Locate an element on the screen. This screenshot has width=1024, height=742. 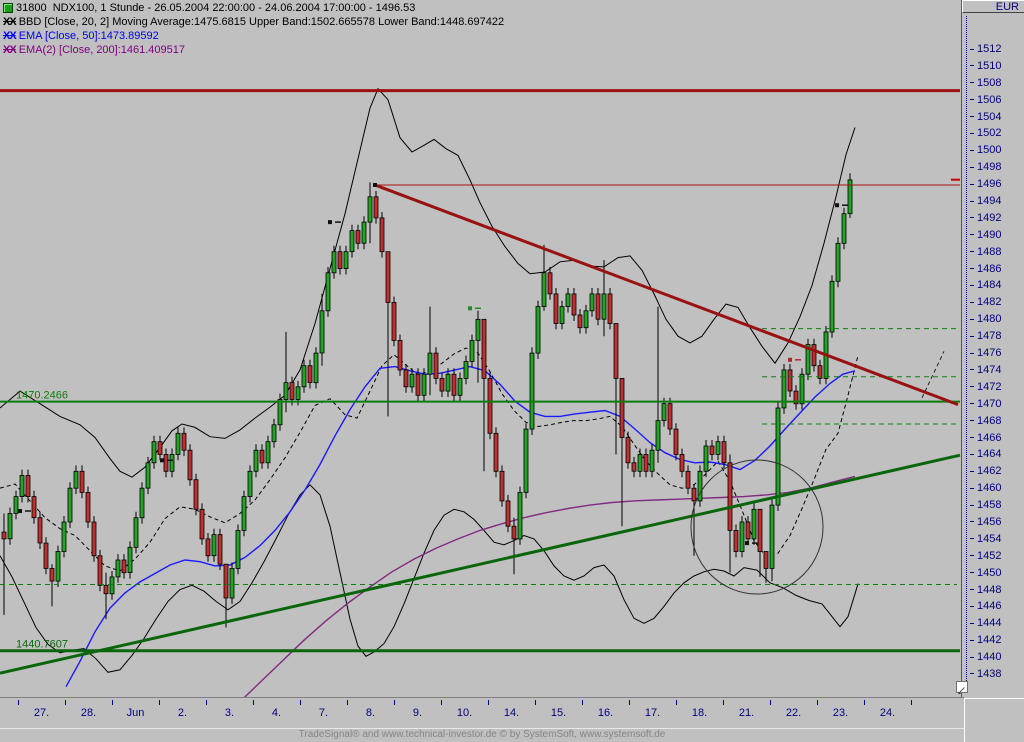
price-tick-label: 1502 is located at coordinates (985, 133).